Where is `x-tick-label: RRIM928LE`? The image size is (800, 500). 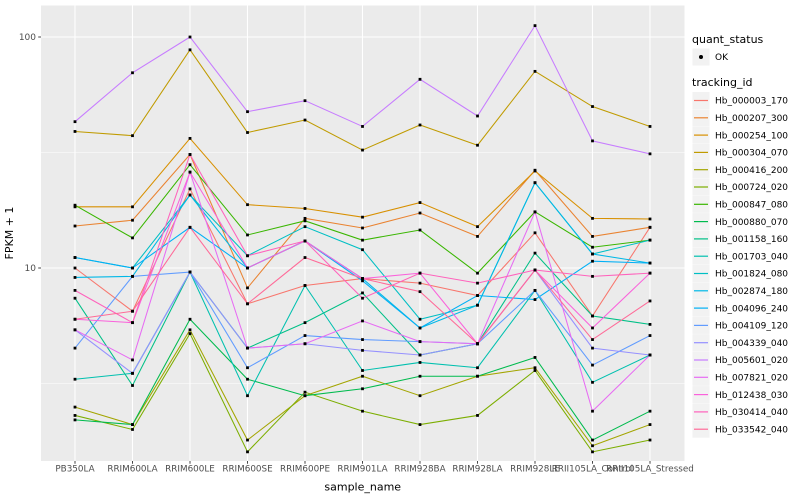
x-tick-label: RRIM928LE is located at coordinates (535, 470).